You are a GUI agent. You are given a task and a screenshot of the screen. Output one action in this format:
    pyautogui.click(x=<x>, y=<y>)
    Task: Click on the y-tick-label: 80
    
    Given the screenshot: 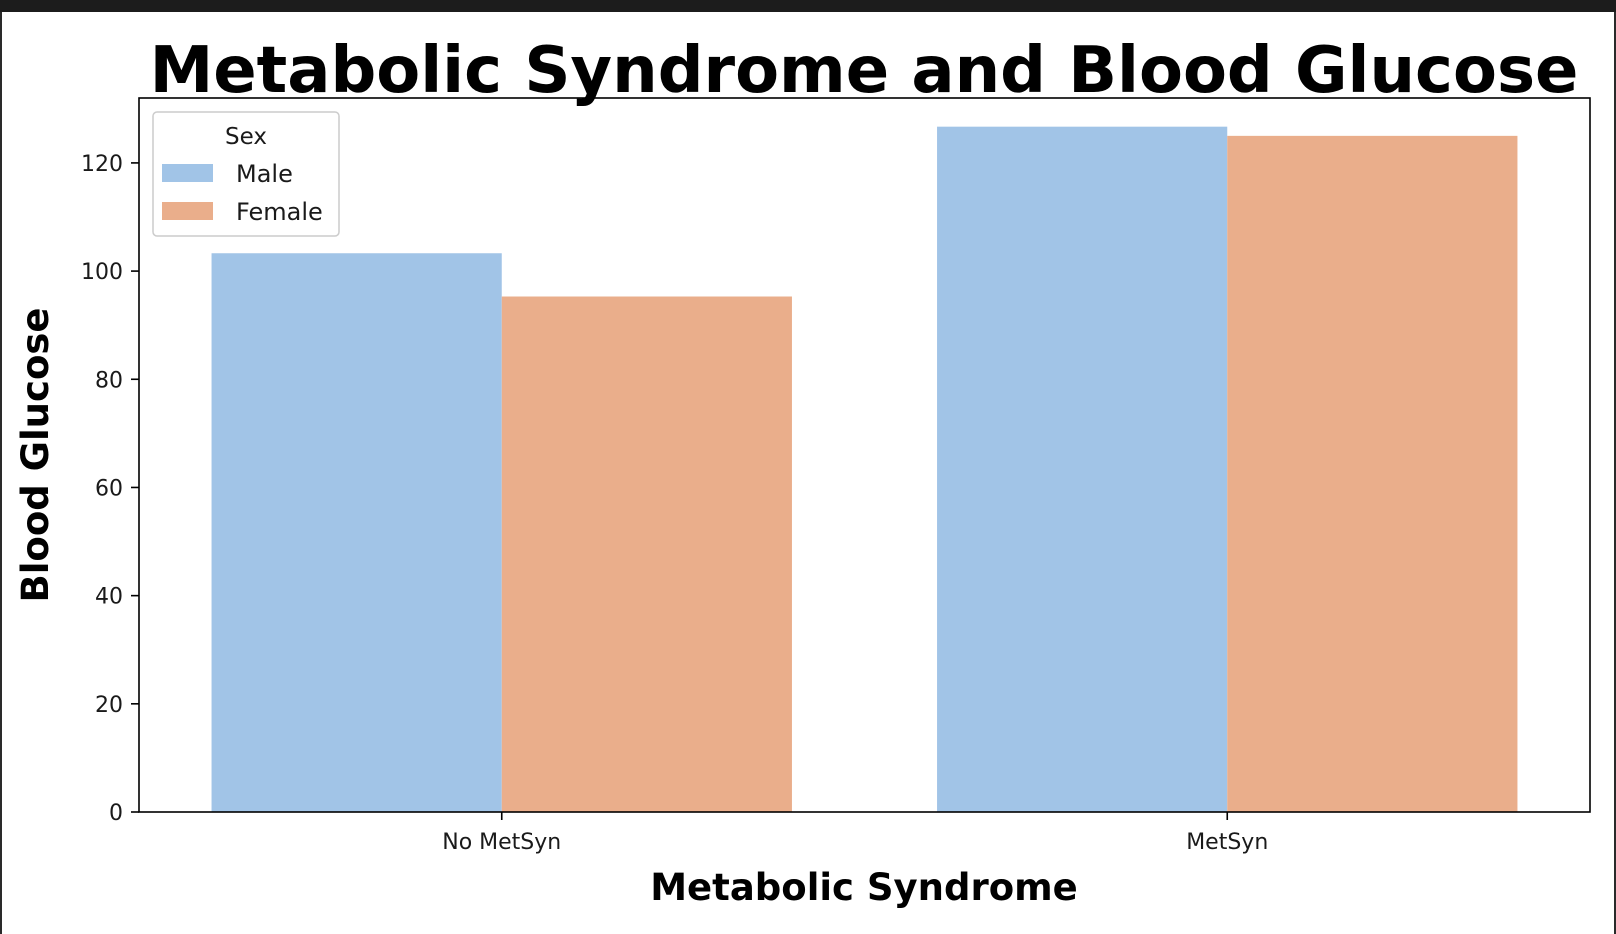 What is the action you would take?
    pyautogui.click(x=109, y=380)
    